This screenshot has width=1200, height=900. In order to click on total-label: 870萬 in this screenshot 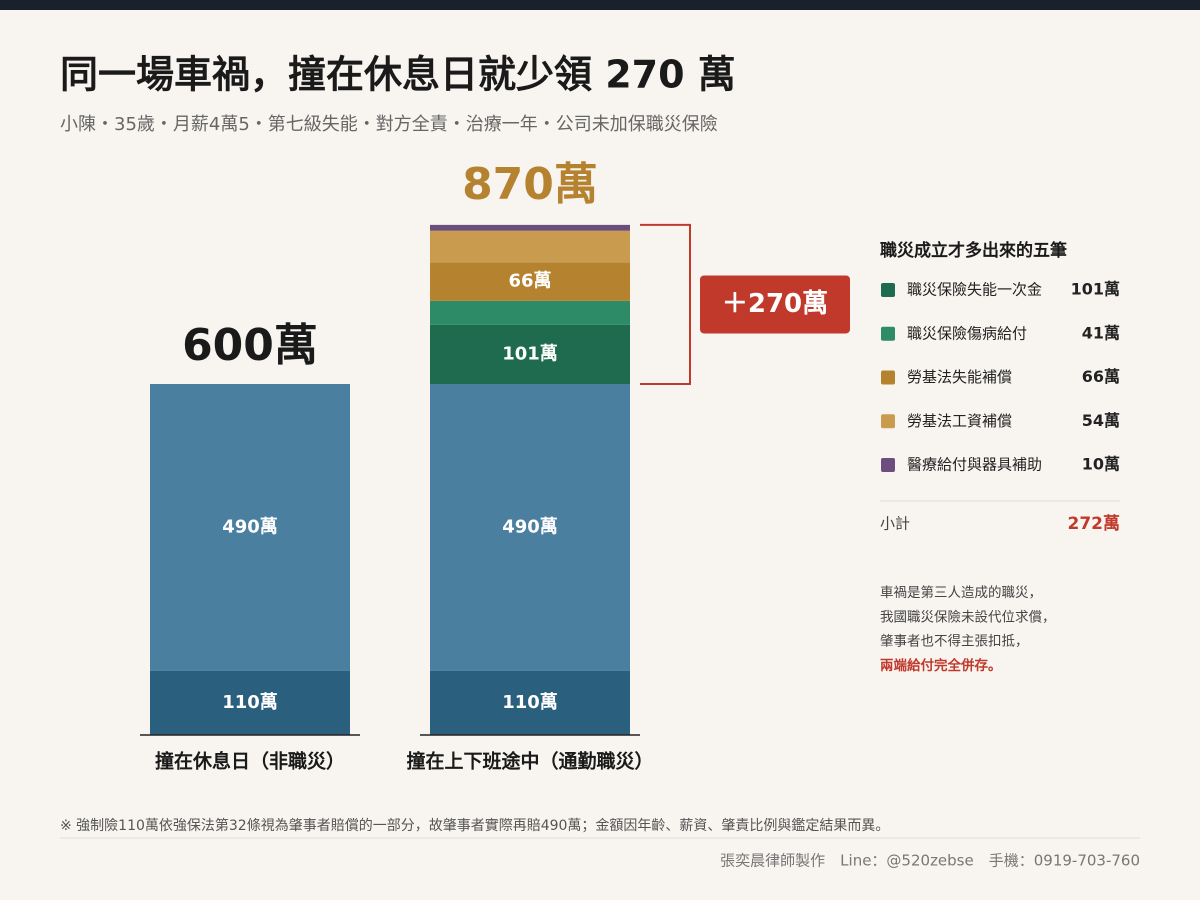, I will do `click(530, 184)`.